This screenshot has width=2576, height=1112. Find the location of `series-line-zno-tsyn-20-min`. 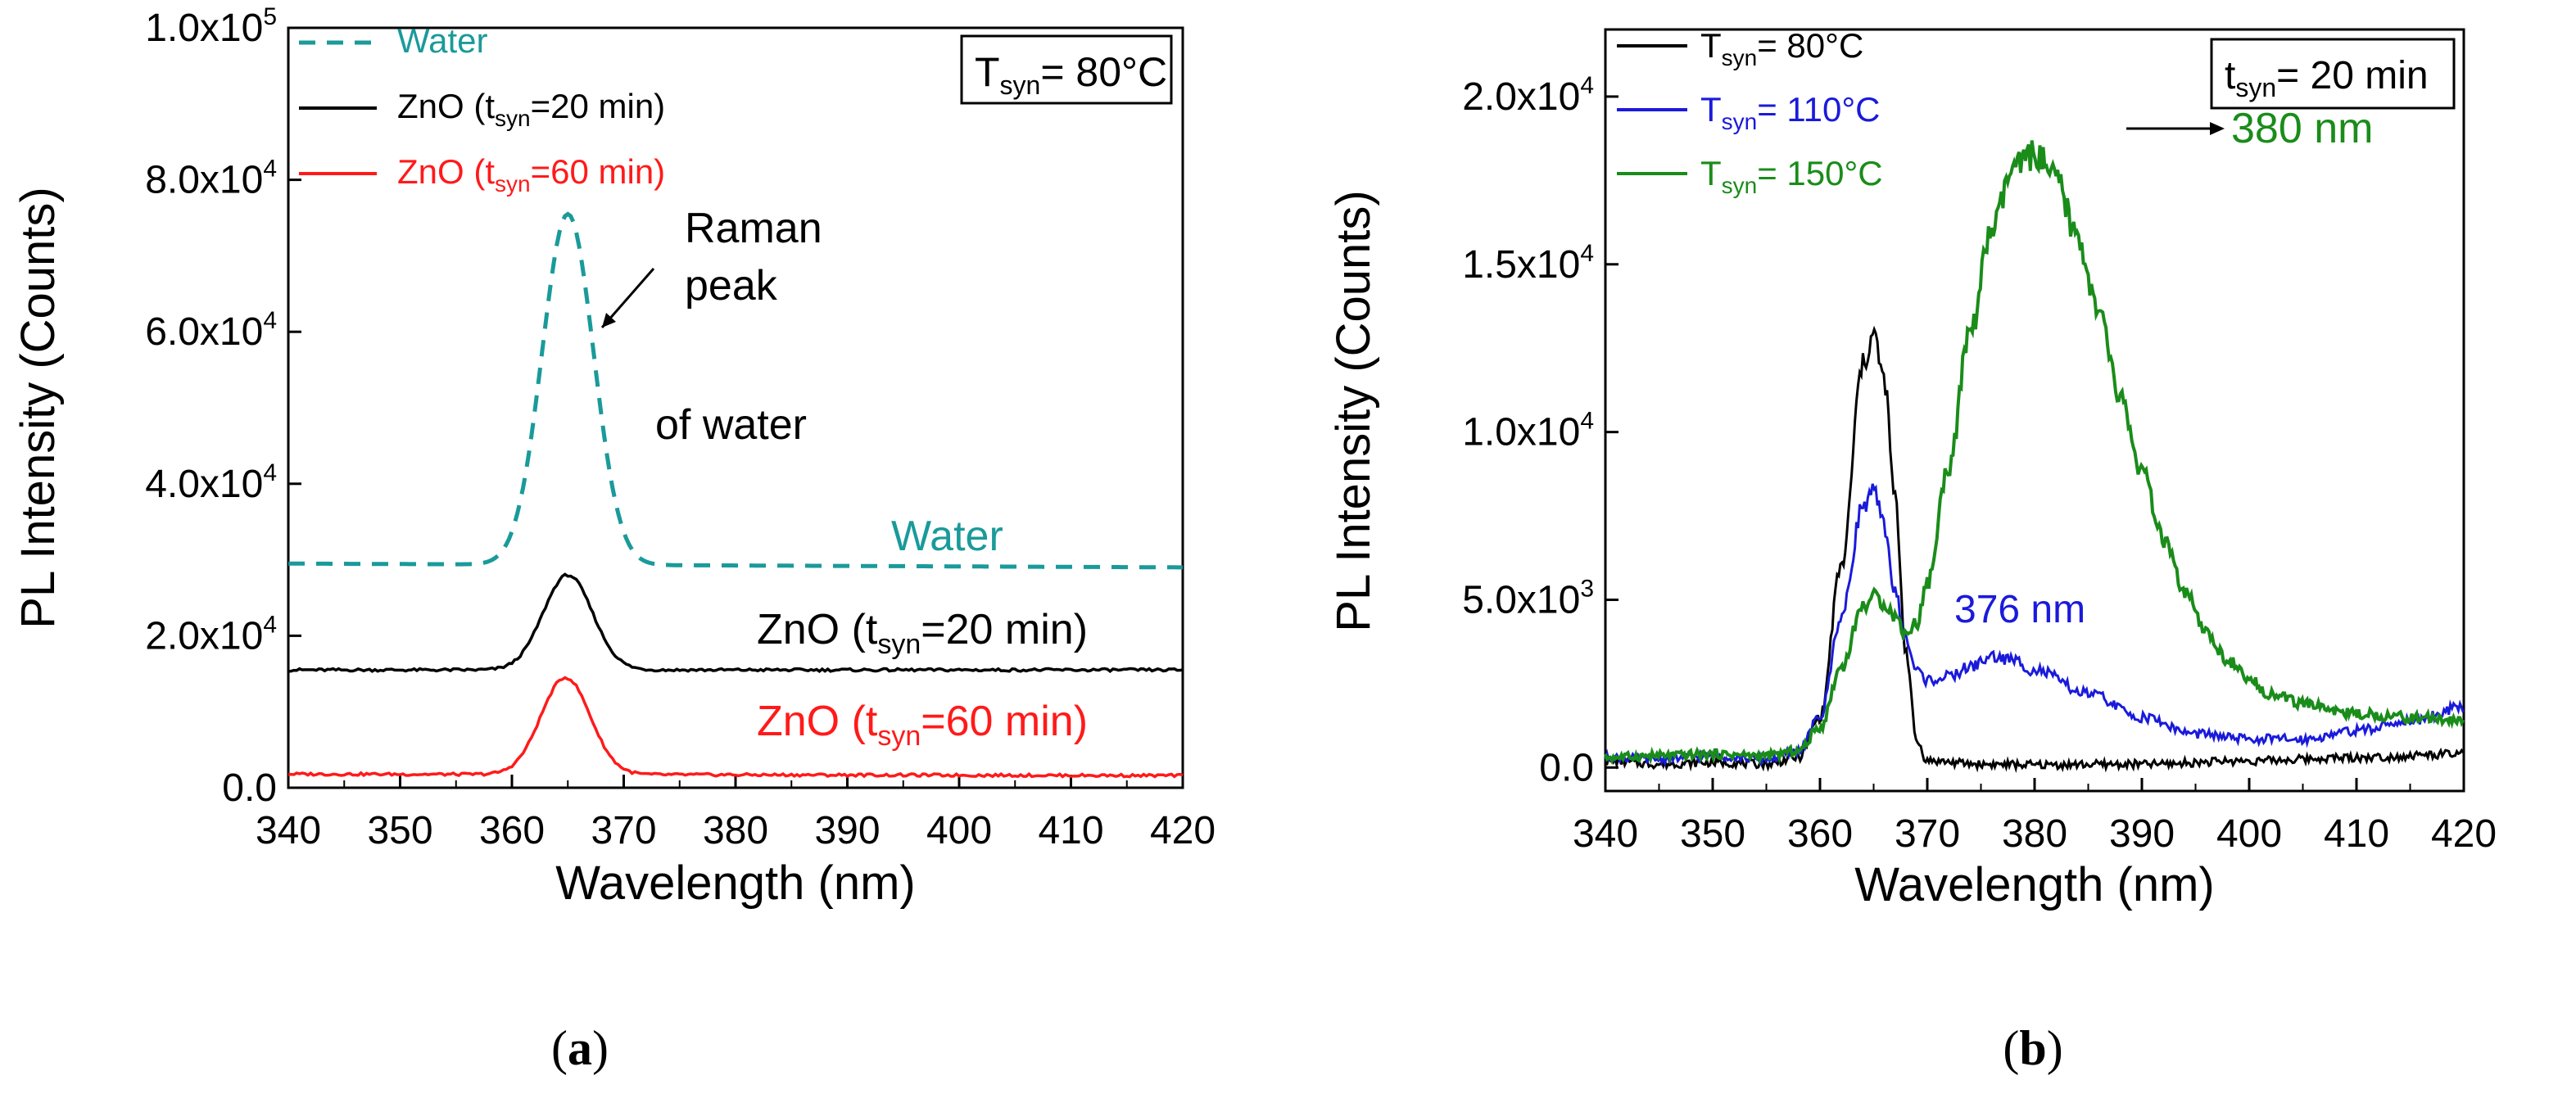

series-line-zno-tsyn-20-min is located at coordinates (735, 623).